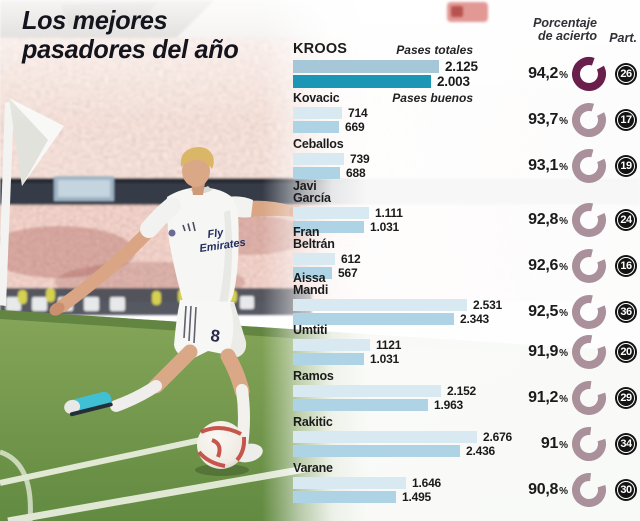 The width and height of the screenshot is (640, 521). Describe the element at coordinates (626, 352) in the screenshot. I see `matches-badge: 20` at that location.